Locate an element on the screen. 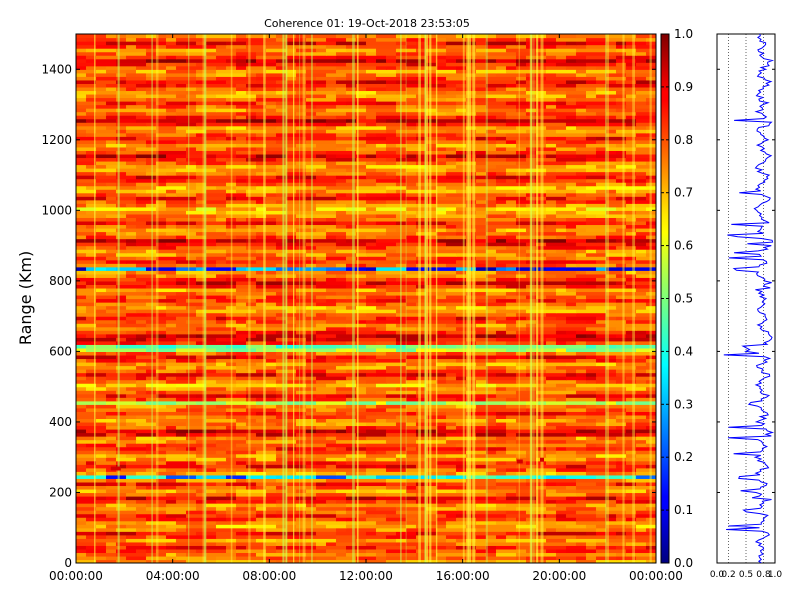 Image resolution: width=800 pixels, height=600 pixels. heatmap-stripe is located at coordinates (286, 298).